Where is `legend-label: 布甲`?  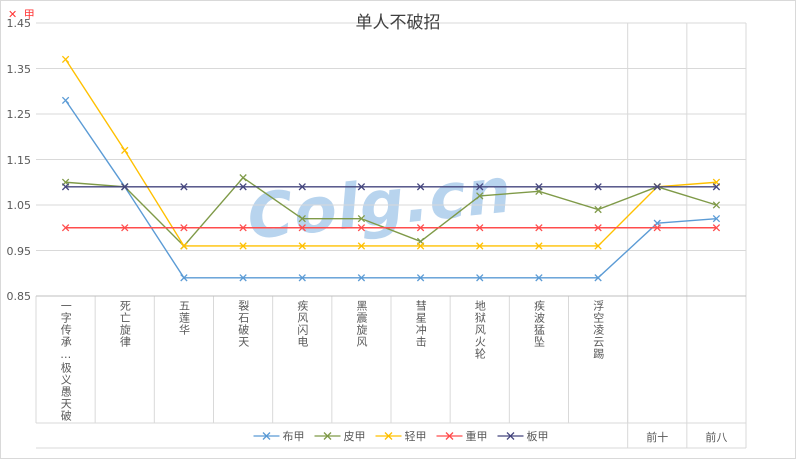
legend-label: 布甲 is located at coordinates (293, 436).